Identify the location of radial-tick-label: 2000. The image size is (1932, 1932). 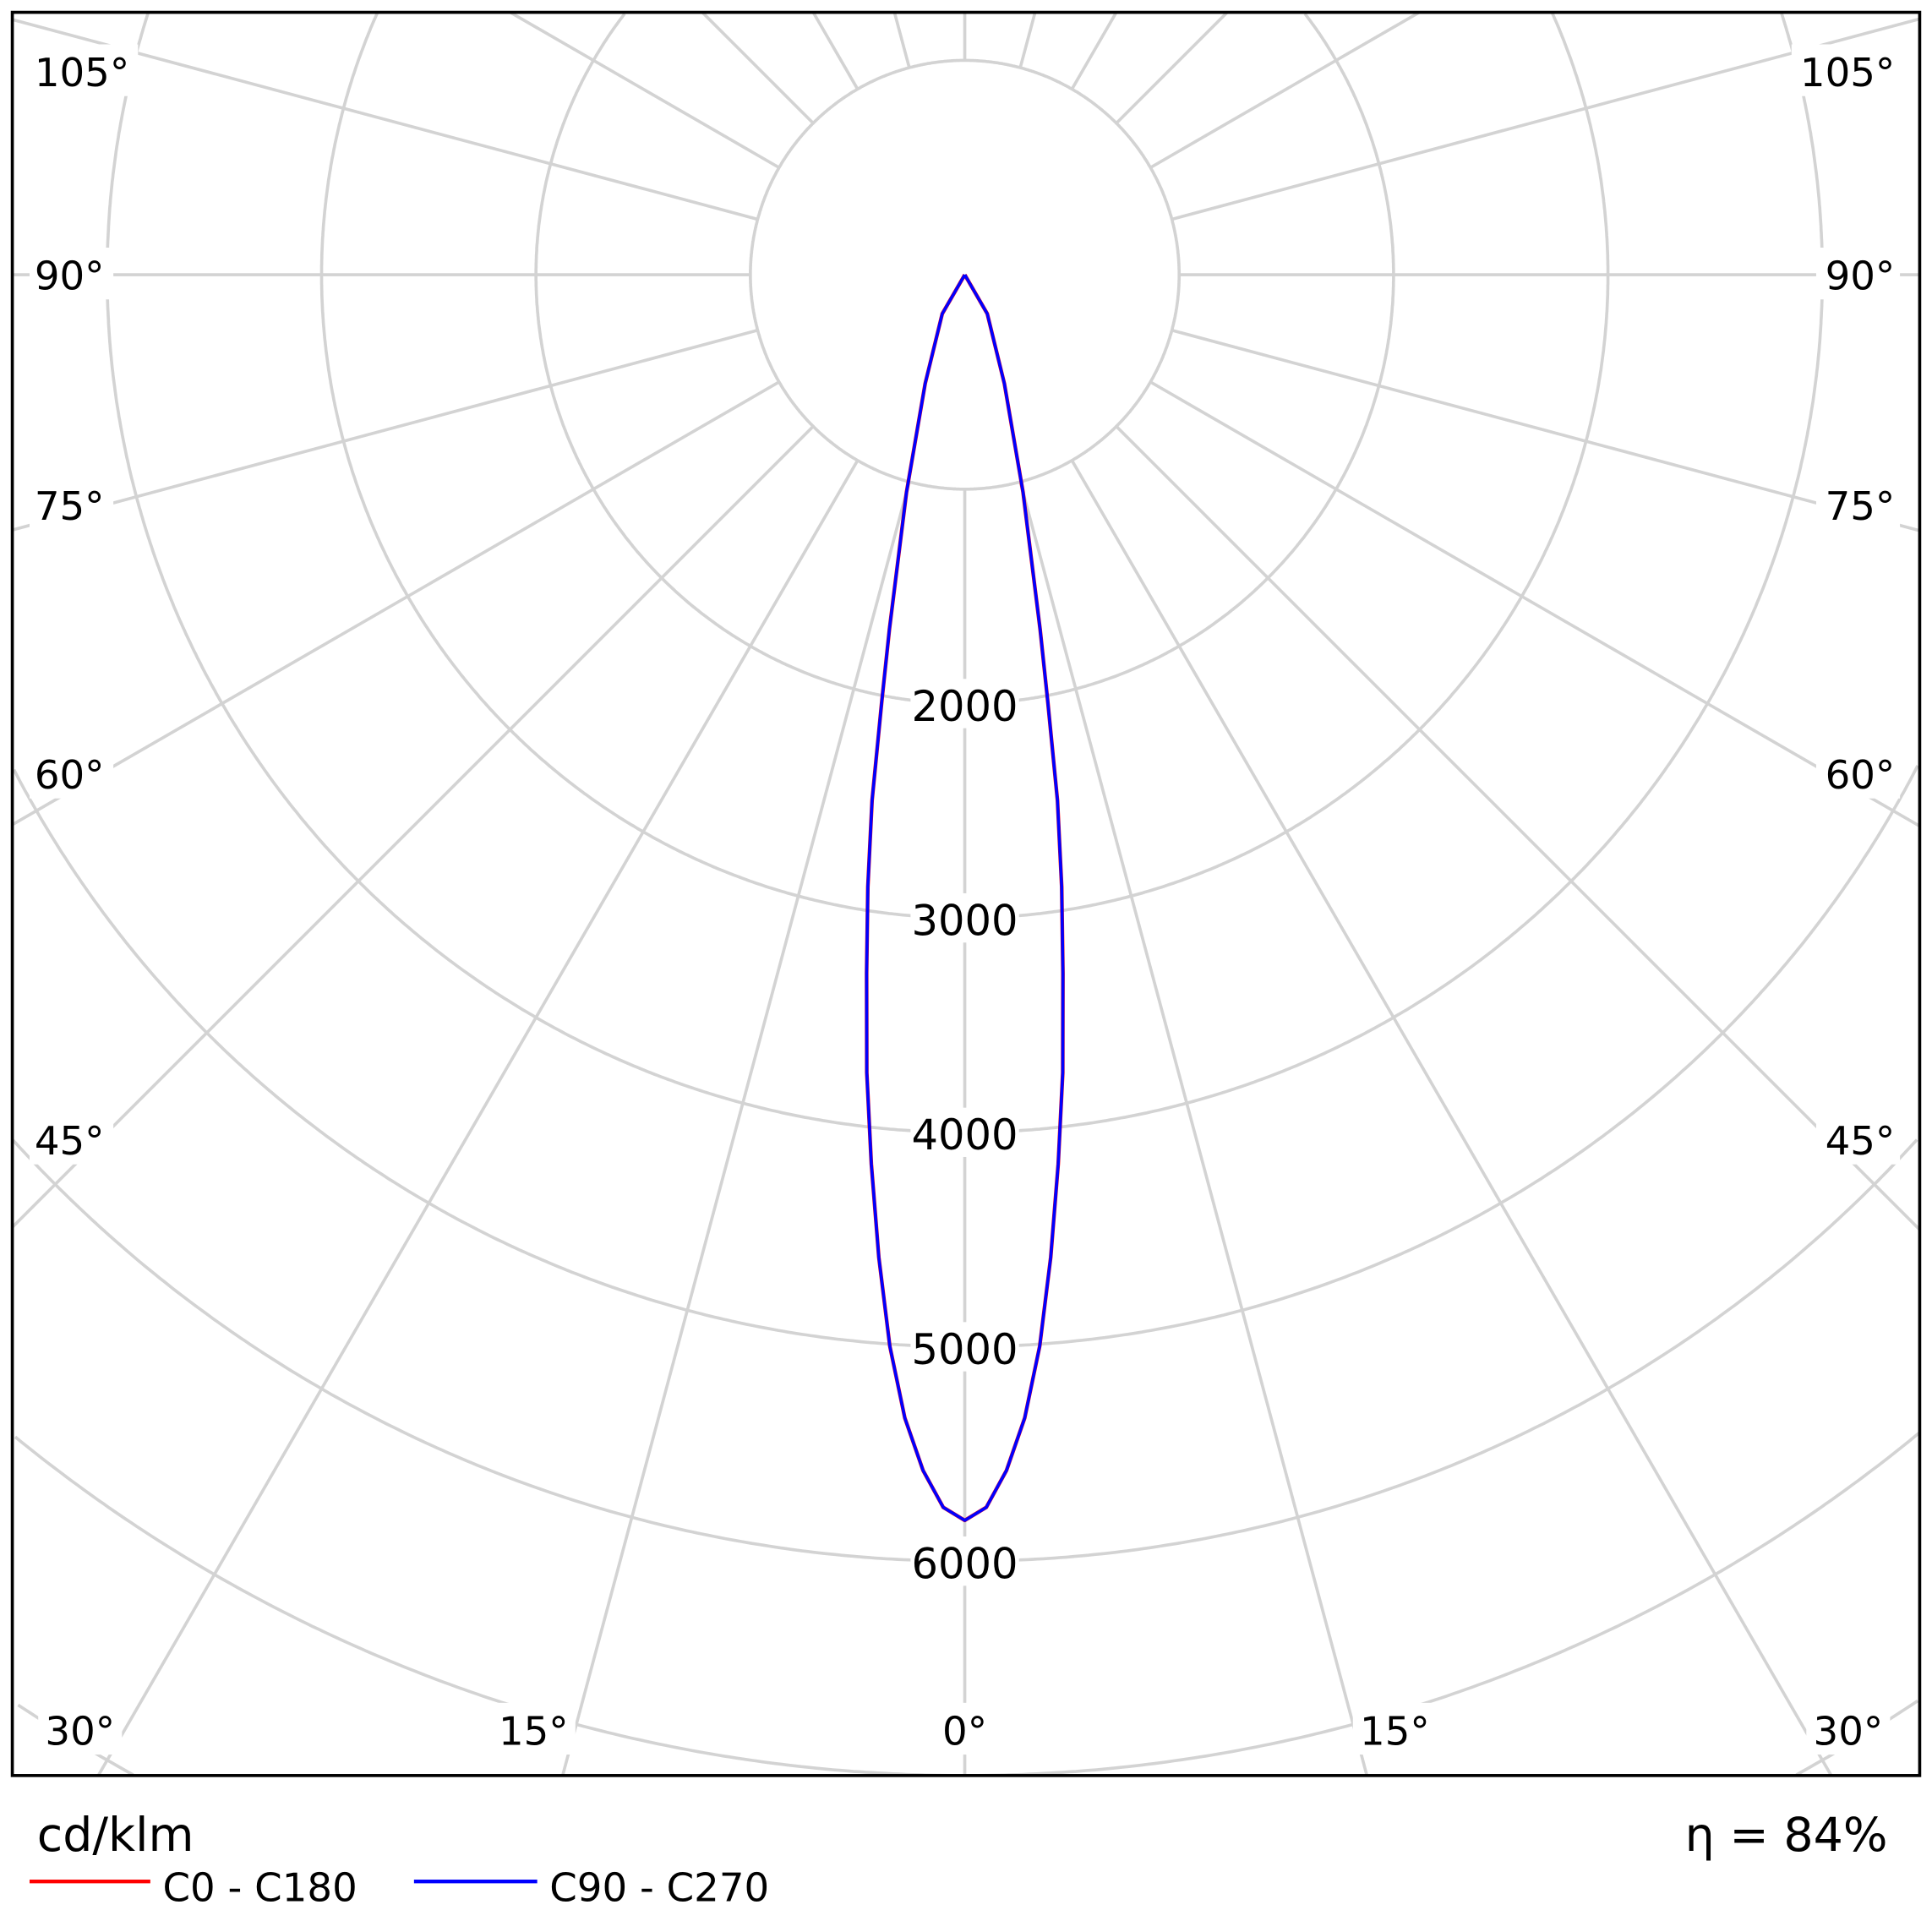
(964, 706).